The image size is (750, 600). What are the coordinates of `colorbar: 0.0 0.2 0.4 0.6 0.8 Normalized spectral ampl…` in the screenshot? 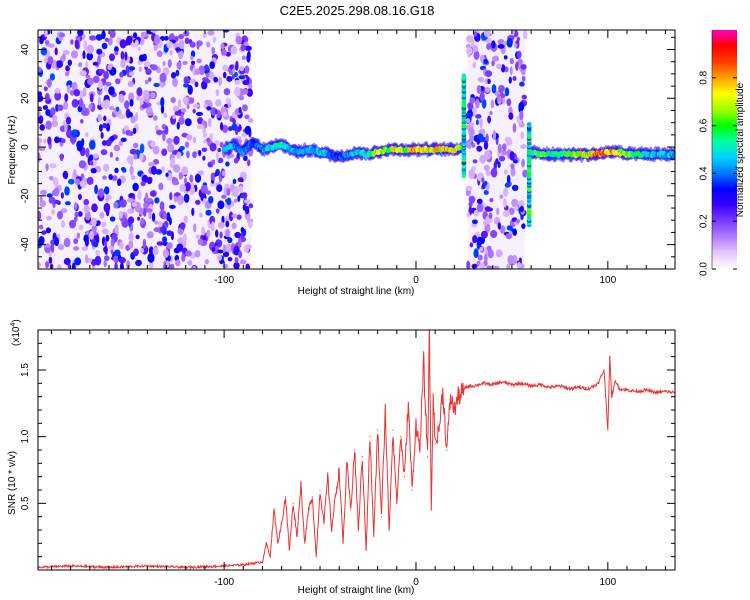 It's located at (722, 153).